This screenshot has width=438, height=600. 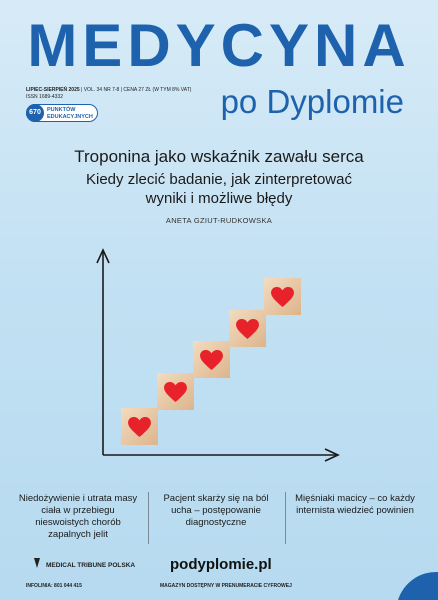 What do you see at coordinates (219, 179) in the screenshot?
I see `cover-subtitle: Kiedy zlecić badanie, jak zinterpretować` at bounding box center [219, 179].